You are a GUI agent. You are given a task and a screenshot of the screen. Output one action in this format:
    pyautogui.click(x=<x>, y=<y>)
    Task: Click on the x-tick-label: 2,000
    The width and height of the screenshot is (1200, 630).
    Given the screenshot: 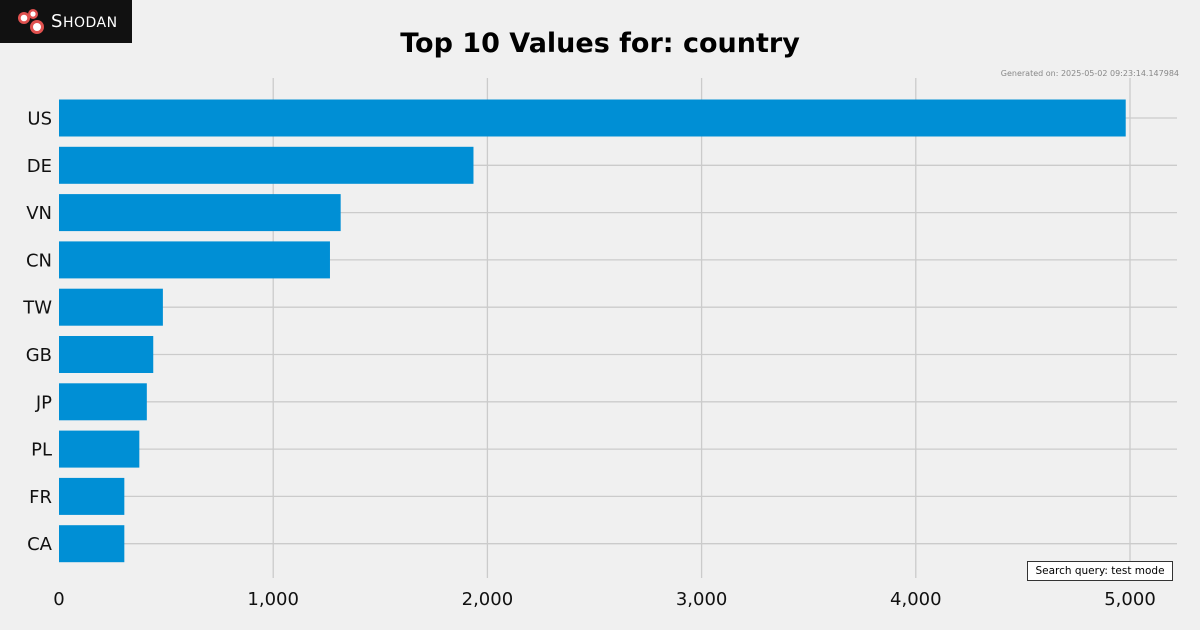 What is the action you would take?
    pyautogui.click(x=488, y=599)
    